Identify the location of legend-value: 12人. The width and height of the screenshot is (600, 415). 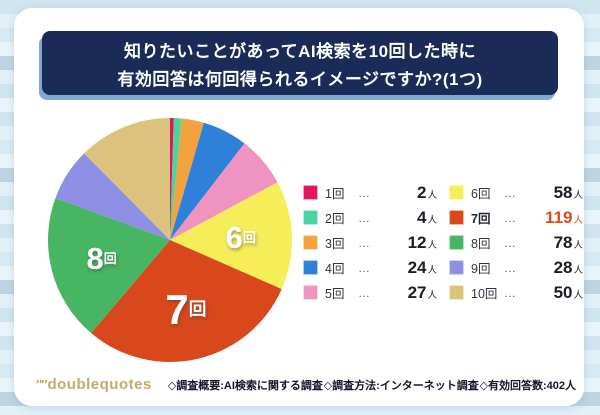
(422, 242).